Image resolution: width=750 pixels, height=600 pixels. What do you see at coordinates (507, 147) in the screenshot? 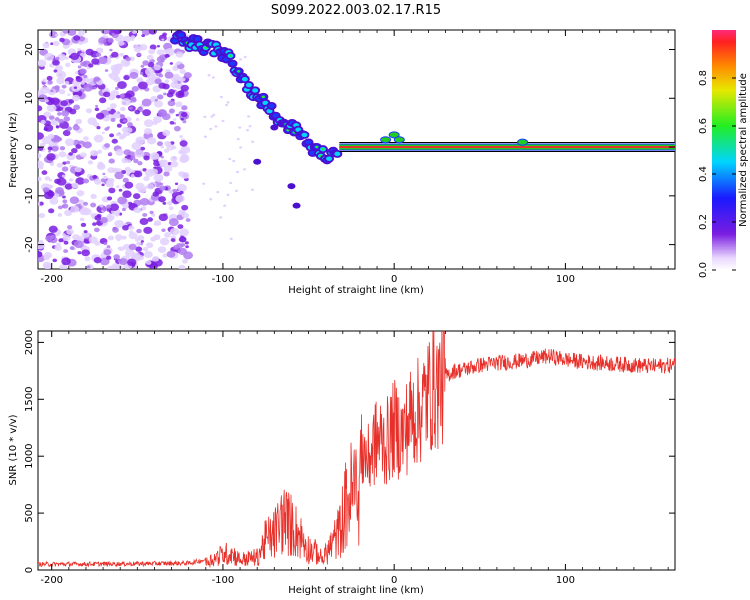
I see `carrier-band-core` at bounding box center [507, 147].